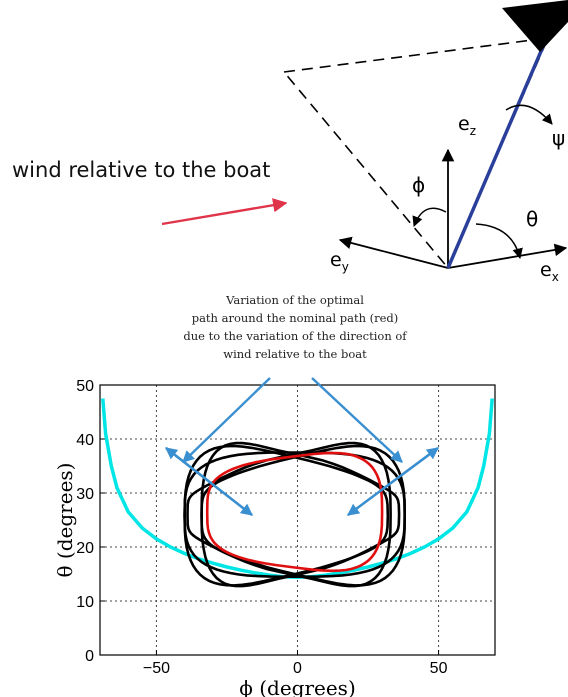 This screenshot has width=568, height=697. What do you see at coordinates (65, 520) in the screenshot?
I see `y-axis-label: θ (degrees)` at bounding box center [65, 520].